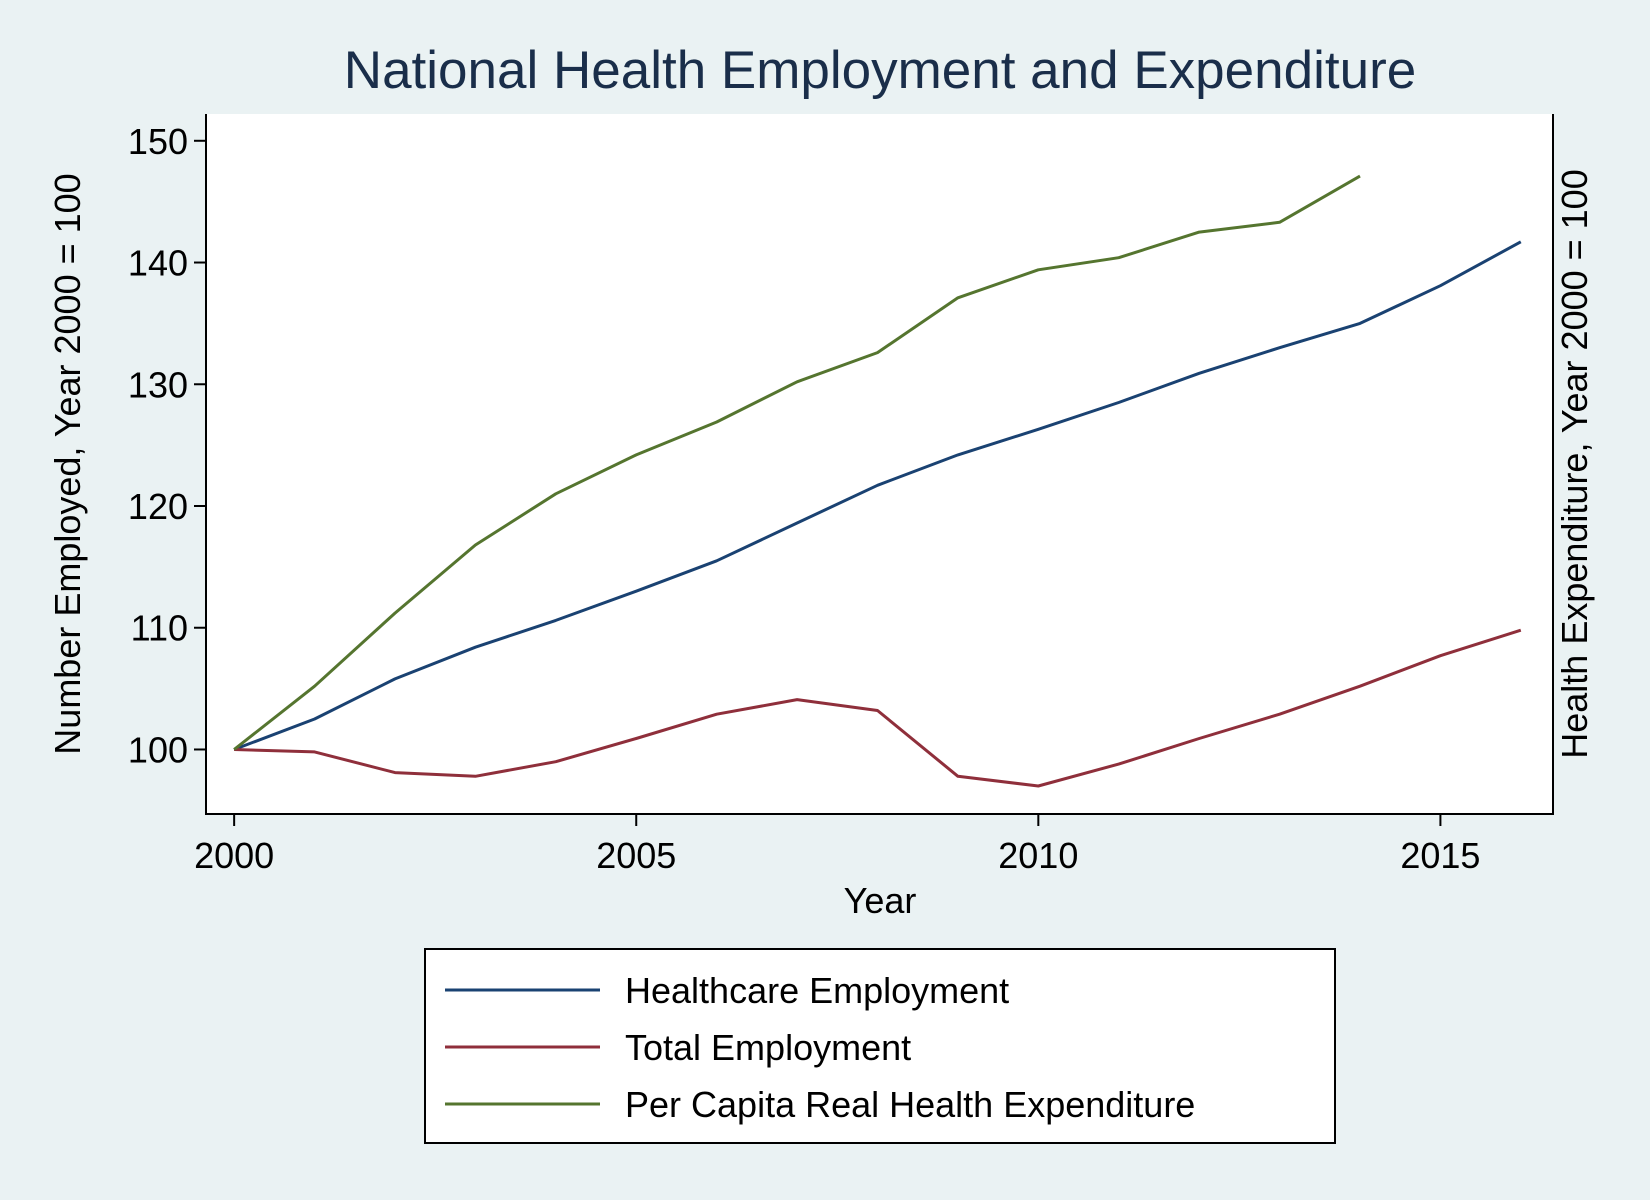 Image resolution: width=1650 pixels, height=1200 pixels. Describe the element at coordinates (158, 506) in the screenshot. I see `y-tick-label: 120` at that location.